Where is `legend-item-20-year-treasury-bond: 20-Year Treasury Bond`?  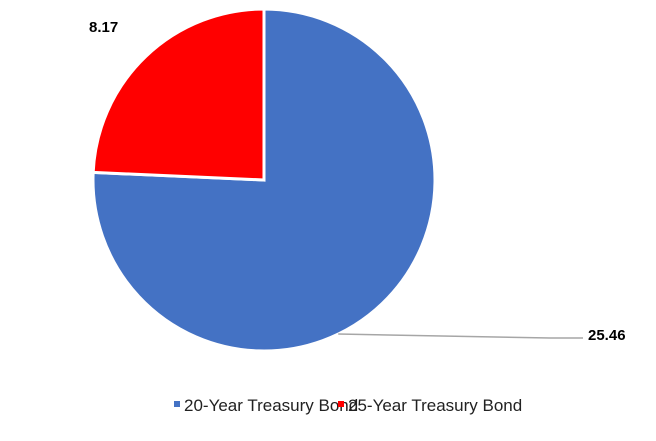 legend-item-20-year-treasury-bond: 20-Year Treasury Bond is located at coordinates (266, 405).